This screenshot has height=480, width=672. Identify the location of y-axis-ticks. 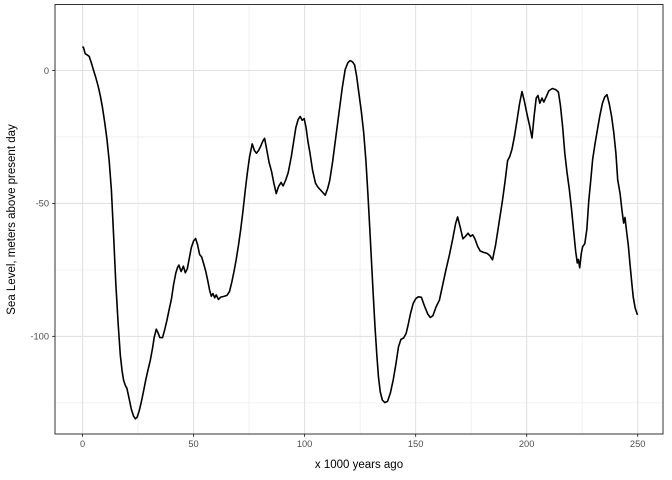
(53, 203).